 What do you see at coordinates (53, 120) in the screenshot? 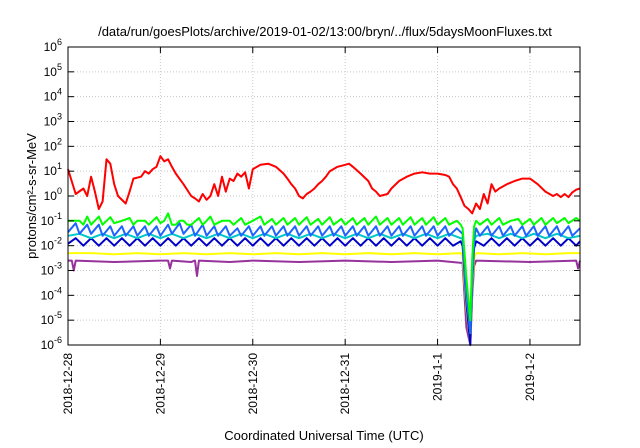
I see `y-tick-label: 10³` at bounding box center [53, 120].